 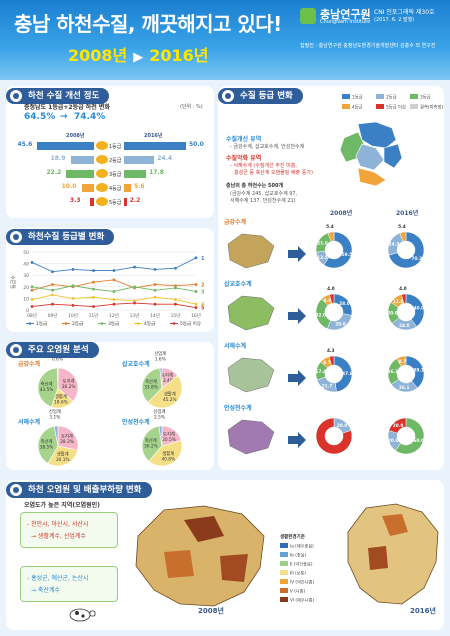 I want to click on year-from: 2008년, so click(x=98, y=55).